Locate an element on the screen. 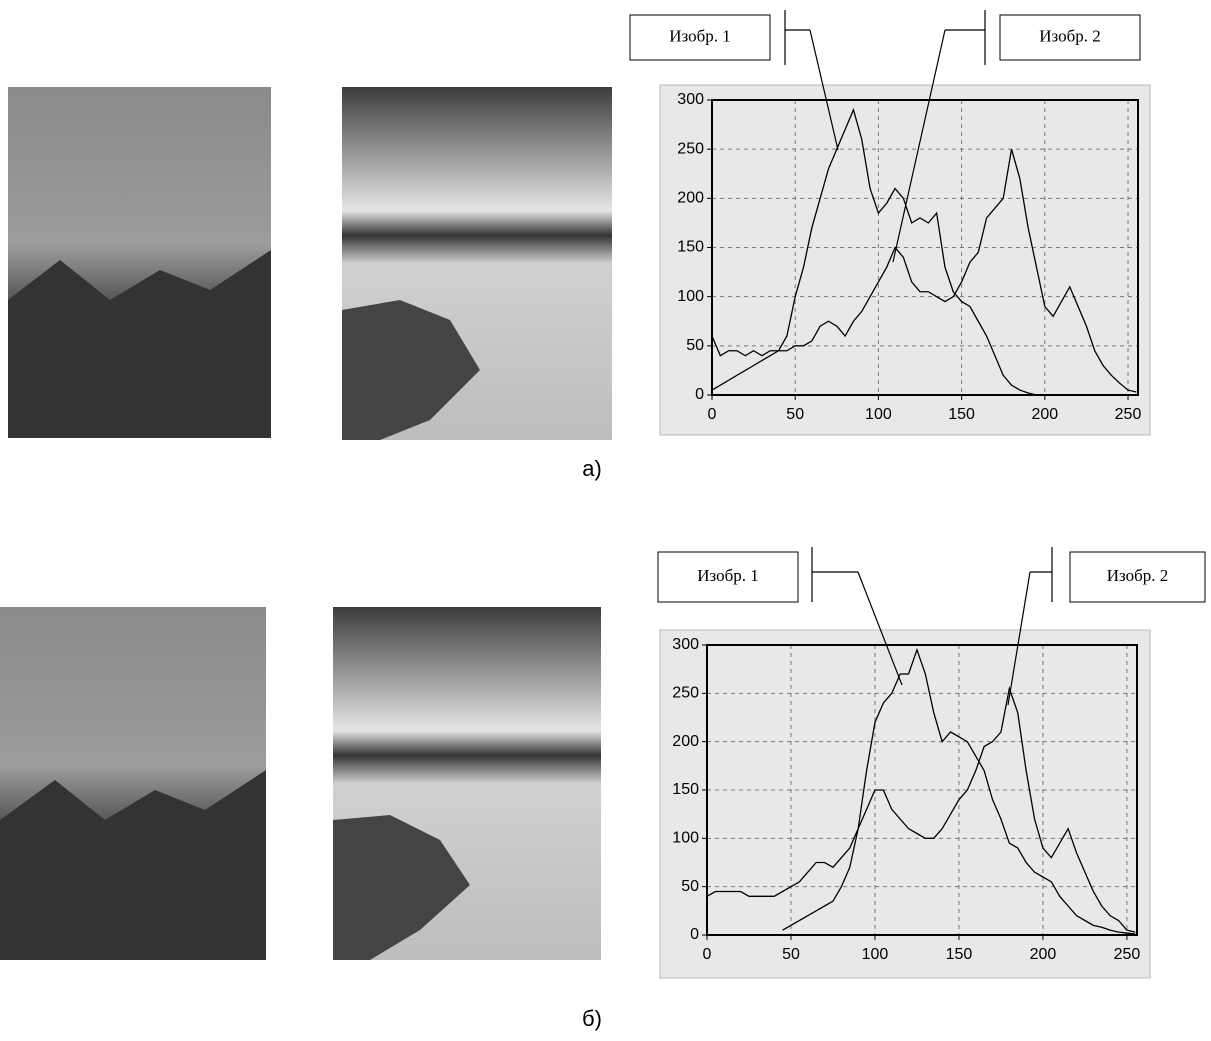 The width and height of the screenshot is (1211, 1041). figure-caption: б) is located at coordinates (592, 1018).